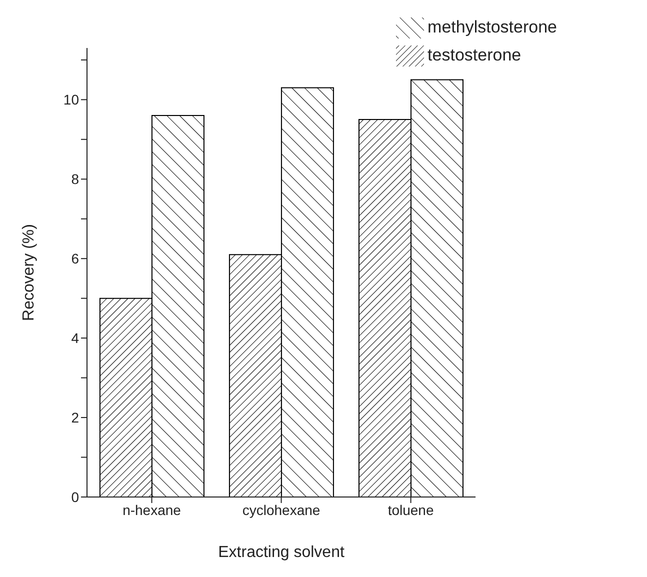  What do you see at coordinates (152, 510) in the screenshot?
I see `x-tick-label: n-hexane` at bounding box center [152, 510].